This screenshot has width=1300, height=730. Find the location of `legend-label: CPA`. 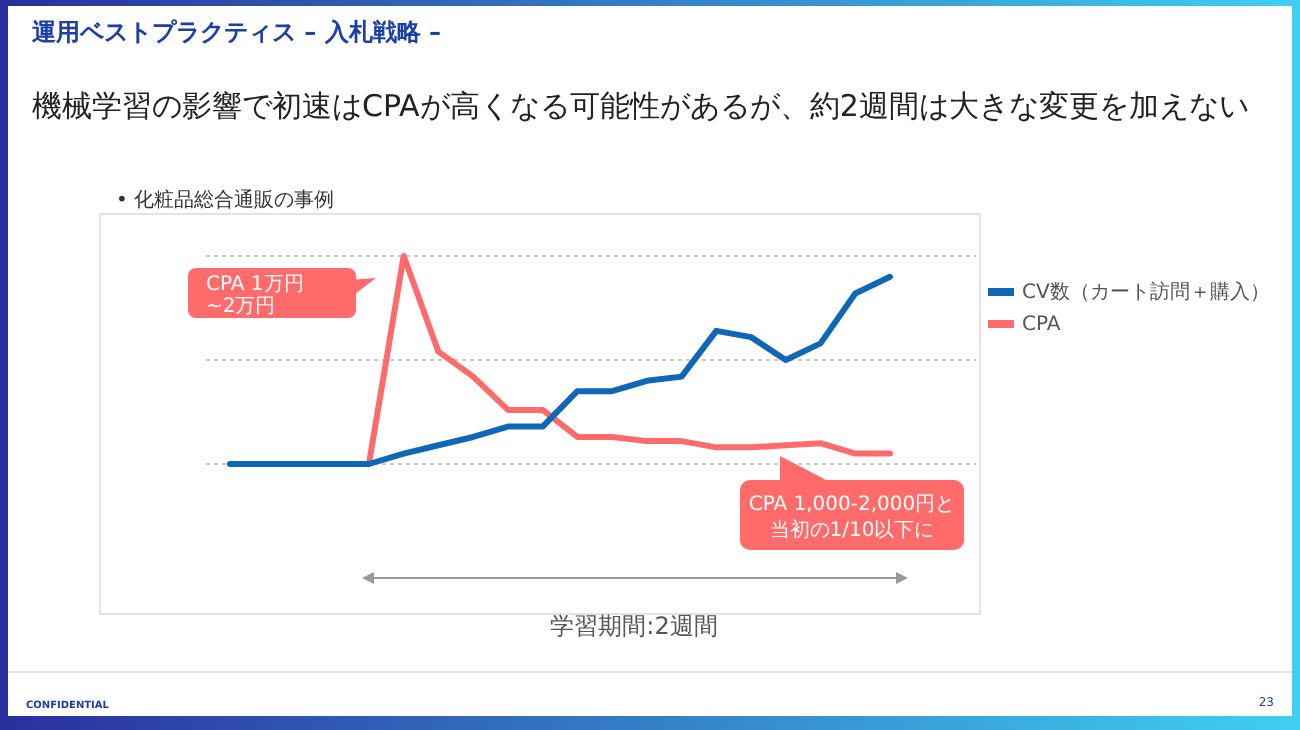

legend-label: CPA is located at coordinates (1041, 325).